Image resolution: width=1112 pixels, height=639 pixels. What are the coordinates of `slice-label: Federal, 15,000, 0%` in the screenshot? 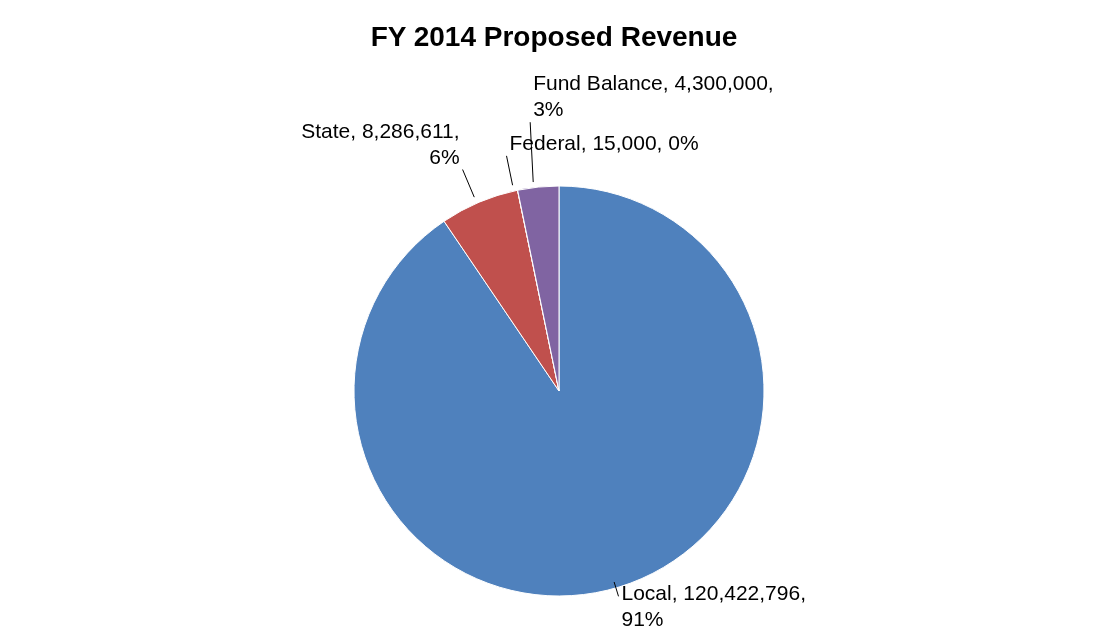 It's located at (604, 142).